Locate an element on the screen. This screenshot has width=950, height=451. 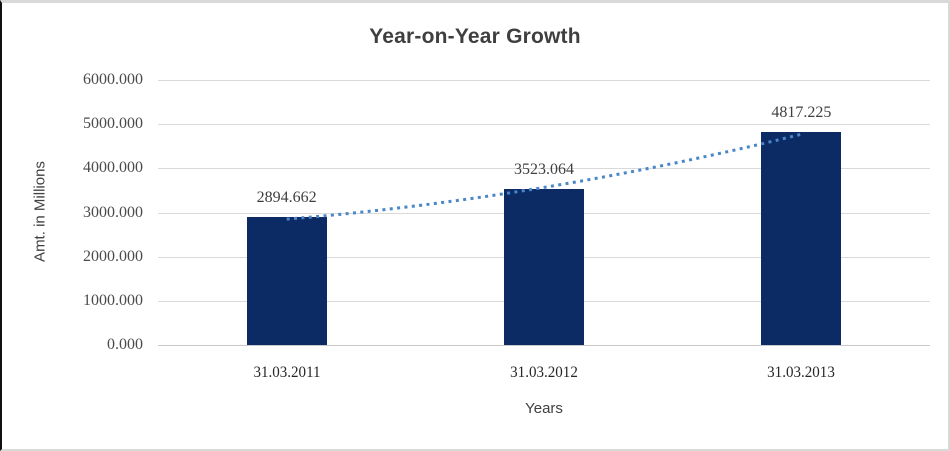
x-axis-line is located at coordinates (544, 345).